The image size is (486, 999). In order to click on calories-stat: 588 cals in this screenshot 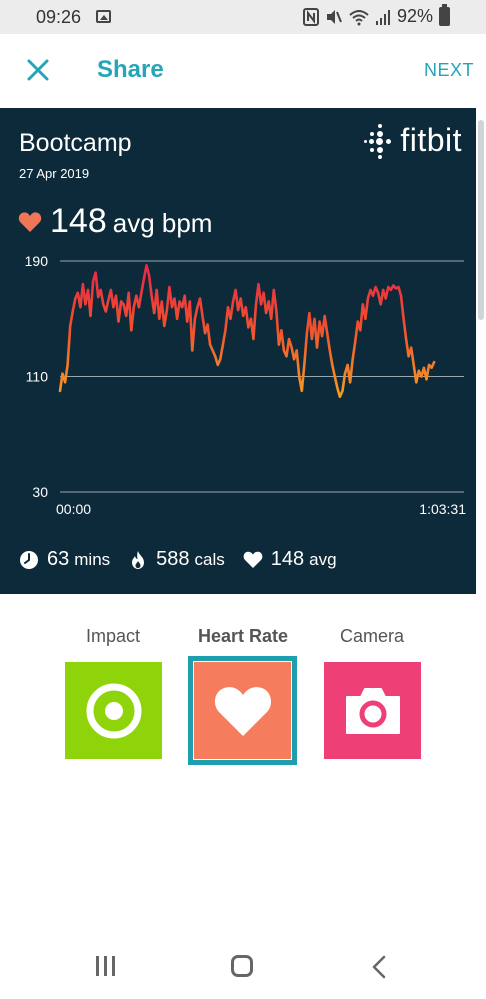, I will do `click(176, 559)`.